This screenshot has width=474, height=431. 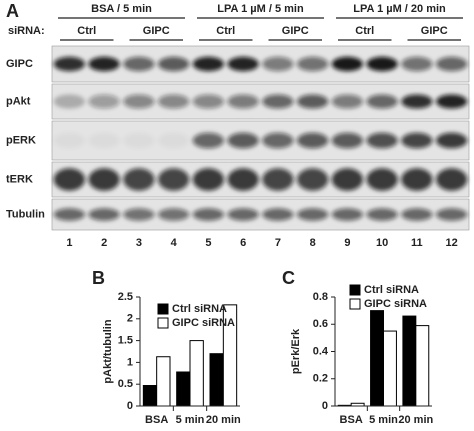 I want to click on y-tick-label: 1.5, so click(x=125, y=341).